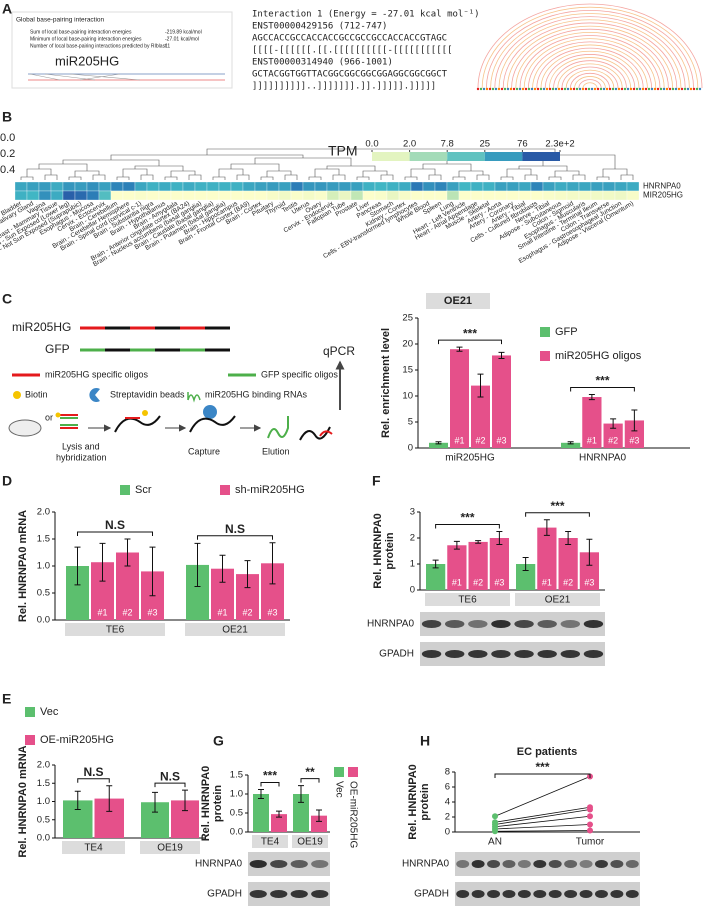 The width and height of the screenshot is (709, 910). I want to click on dish, so click(25, 428).